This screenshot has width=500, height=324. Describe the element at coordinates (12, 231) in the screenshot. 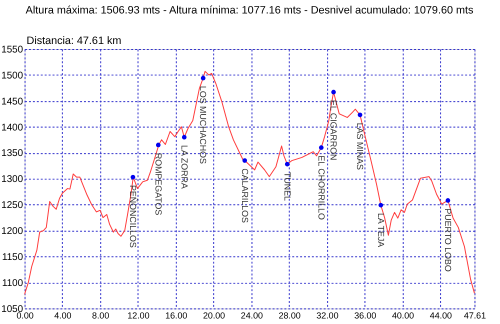

I see `y-tick-label: 1200` at that location.